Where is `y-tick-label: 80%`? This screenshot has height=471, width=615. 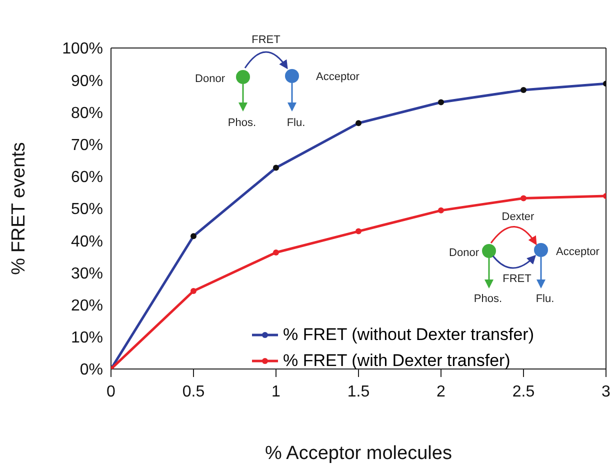
y-tick-label: 80% is located at coordinates (86, 113).